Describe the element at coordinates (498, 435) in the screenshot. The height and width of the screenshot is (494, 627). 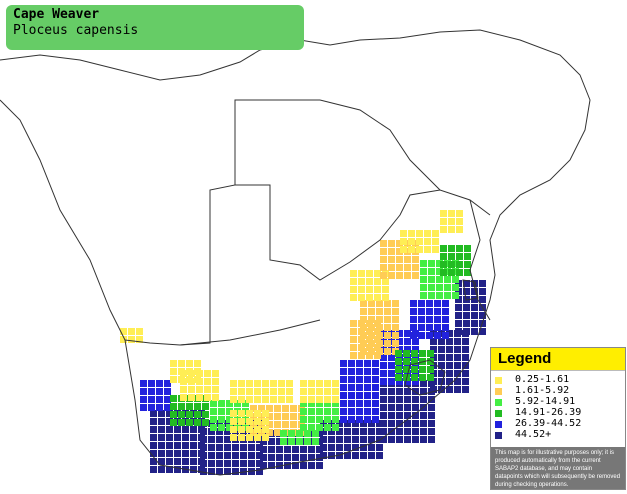
I see `legend-swatch` at that location.